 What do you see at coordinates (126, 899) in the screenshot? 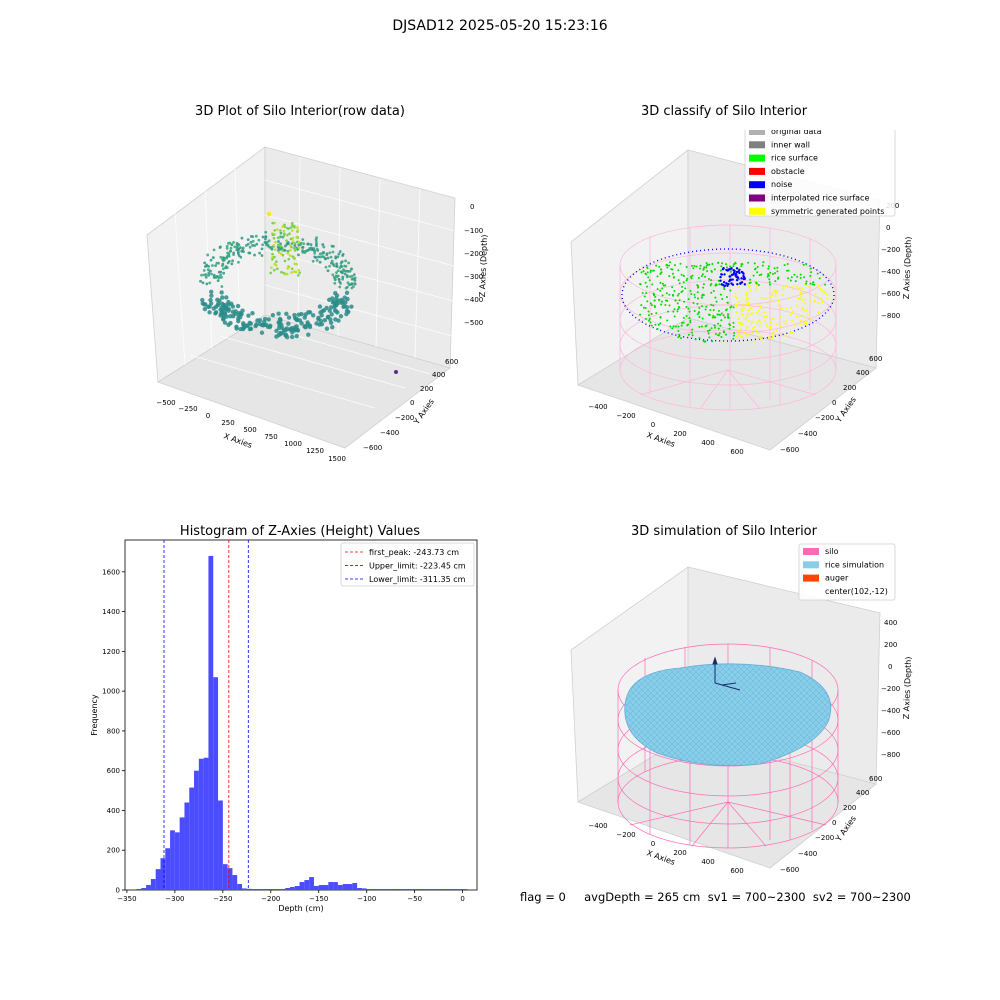
I see `histogram-x-tick-label: −350` at bounding box center [126, 899].